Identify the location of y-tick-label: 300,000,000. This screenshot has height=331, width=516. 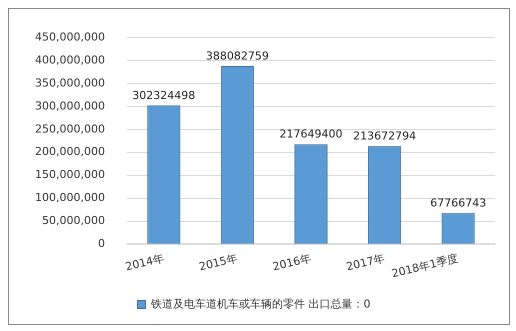
(69, 105).